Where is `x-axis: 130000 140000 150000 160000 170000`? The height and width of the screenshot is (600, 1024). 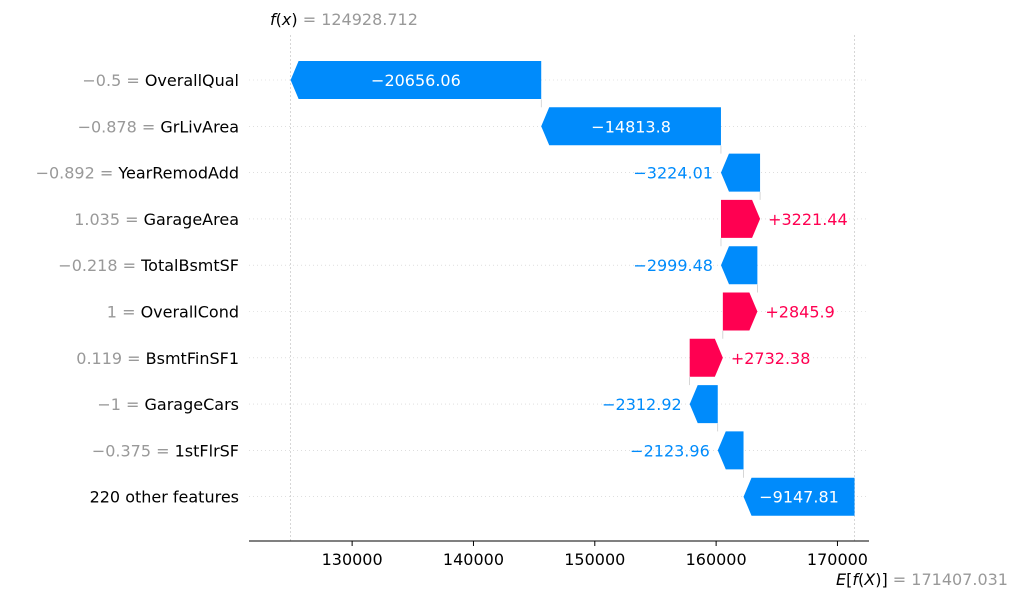 x-axis: 130000 140000 150000 160000 170000 is located at coordinates (559, 554).